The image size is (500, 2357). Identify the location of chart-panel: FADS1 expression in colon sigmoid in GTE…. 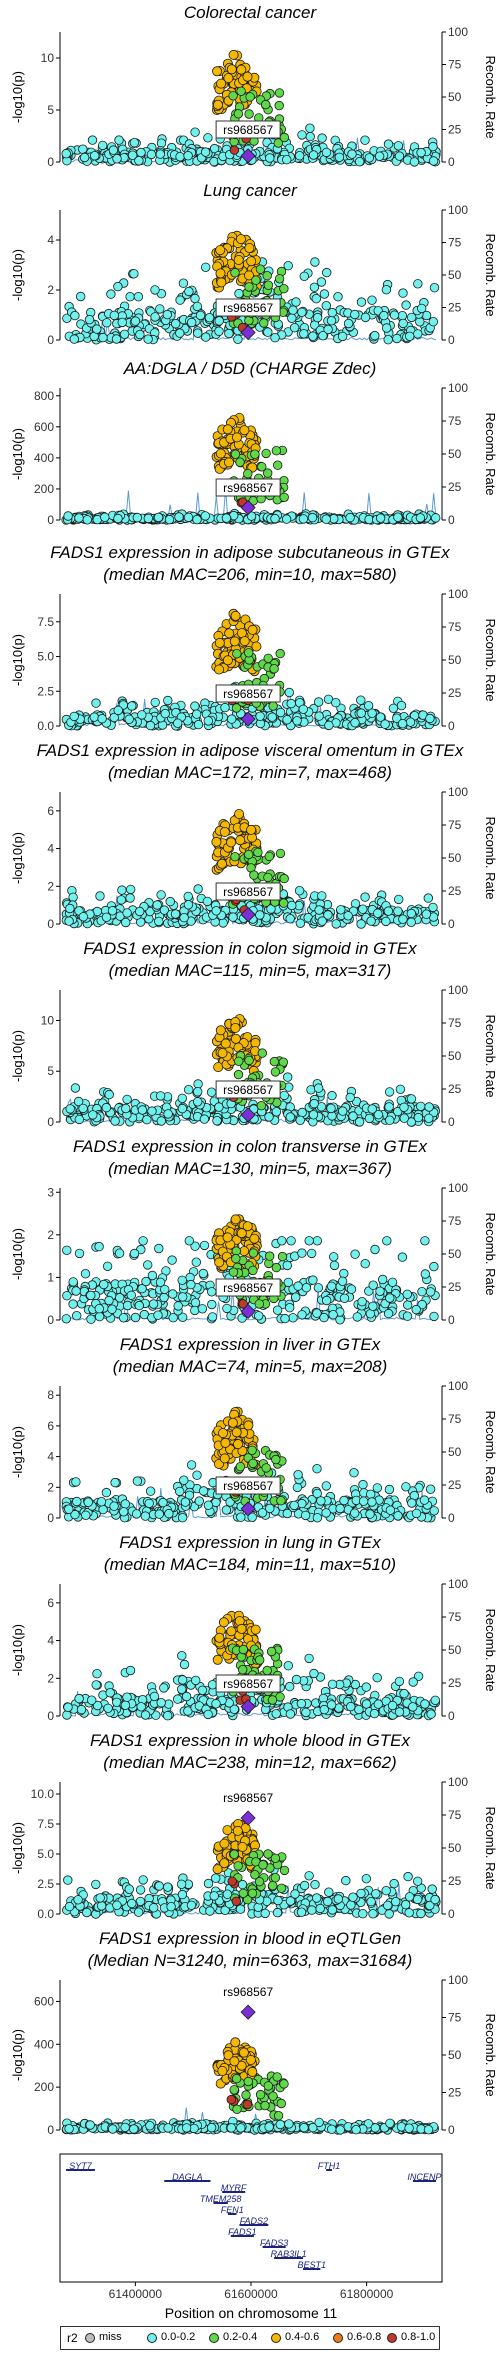
(250, 1036).